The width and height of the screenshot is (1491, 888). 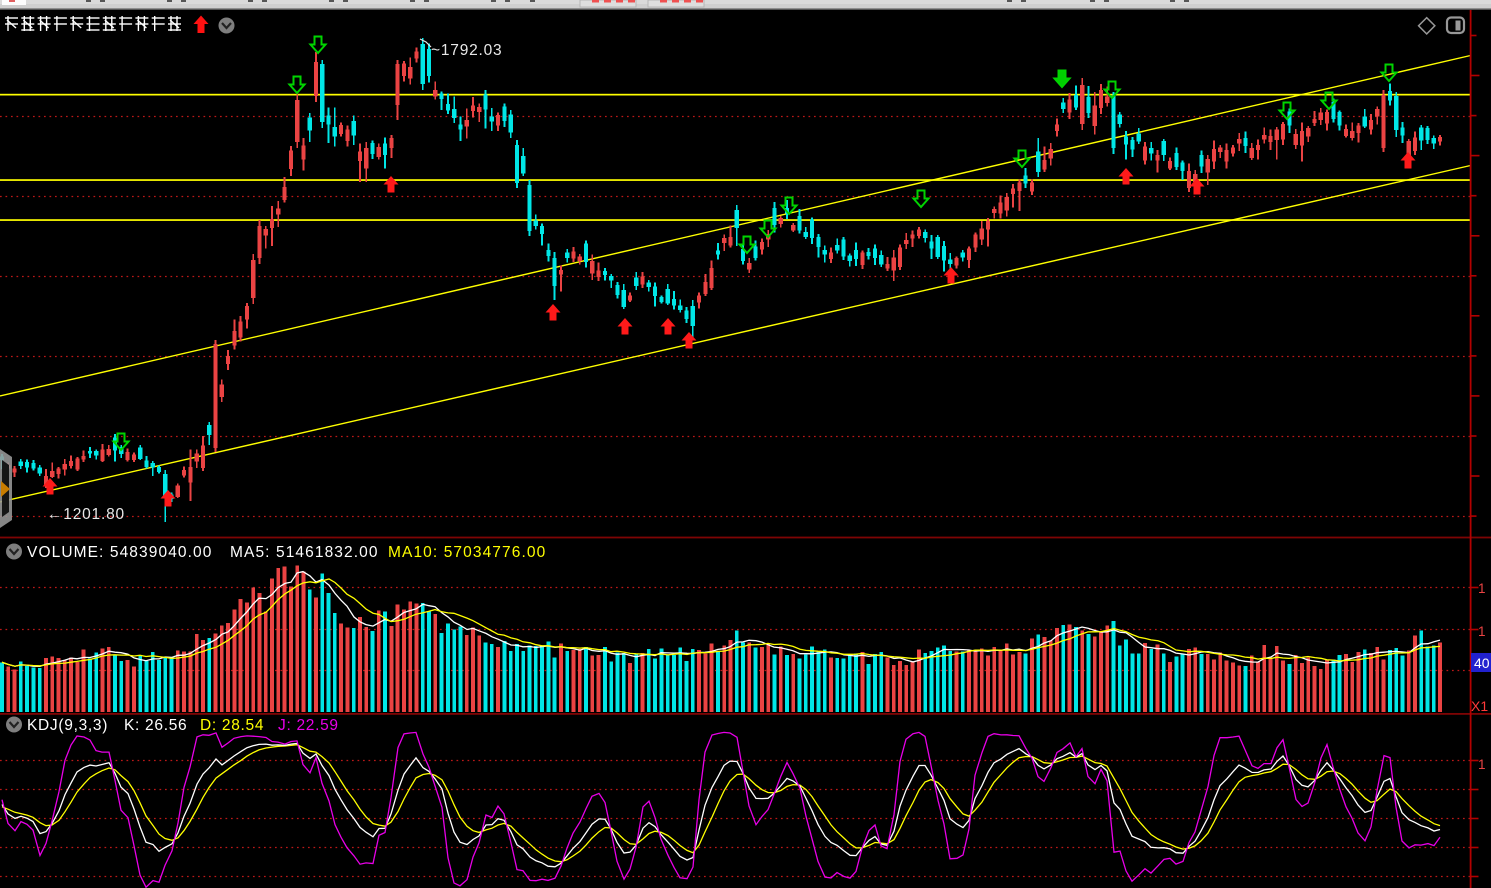 I want to click on svg-text: K: 26.56, so click(x=155, y=725).